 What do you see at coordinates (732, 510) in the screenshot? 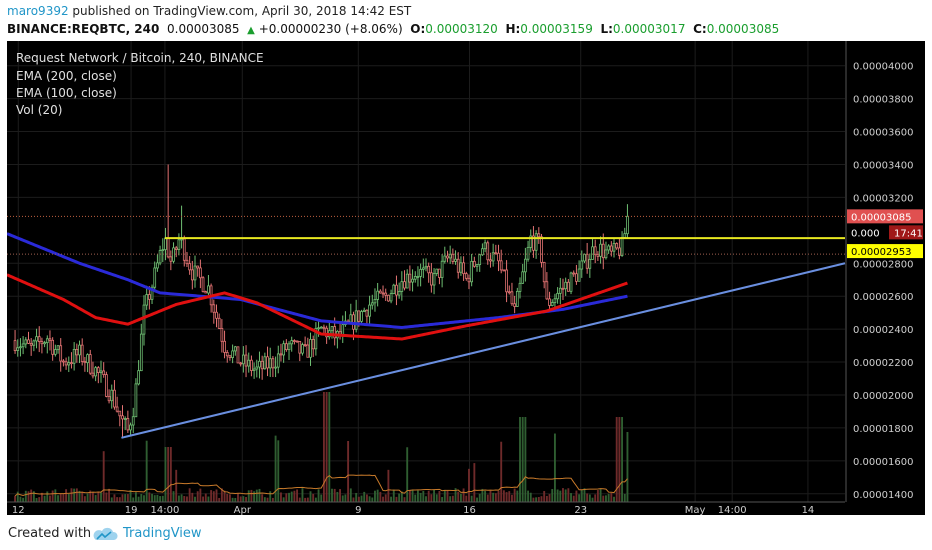
I see `x-tick-label: 14:00` at bounding box center [732, 510].